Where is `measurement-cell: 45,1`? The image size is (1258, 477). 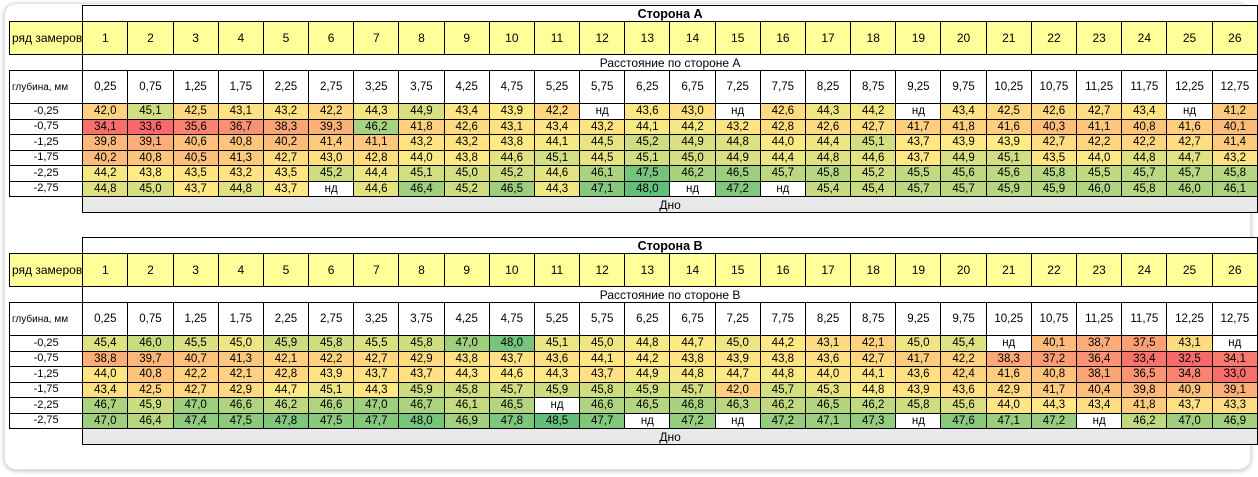
measurement-cell: 45,1 is located at coordinates (557, 343).